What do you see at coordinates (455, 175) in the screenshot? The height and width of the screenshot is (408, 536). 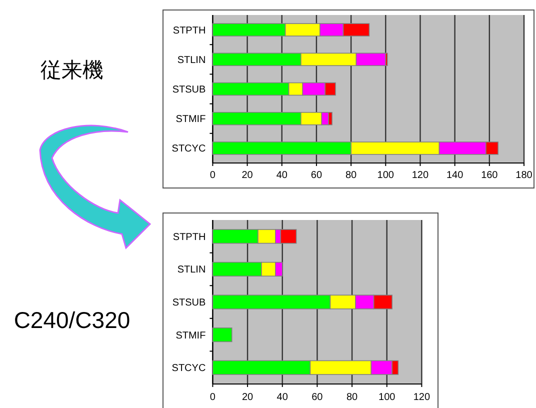 I see `x-tick-label: 140` at bounding box center [455, 175].